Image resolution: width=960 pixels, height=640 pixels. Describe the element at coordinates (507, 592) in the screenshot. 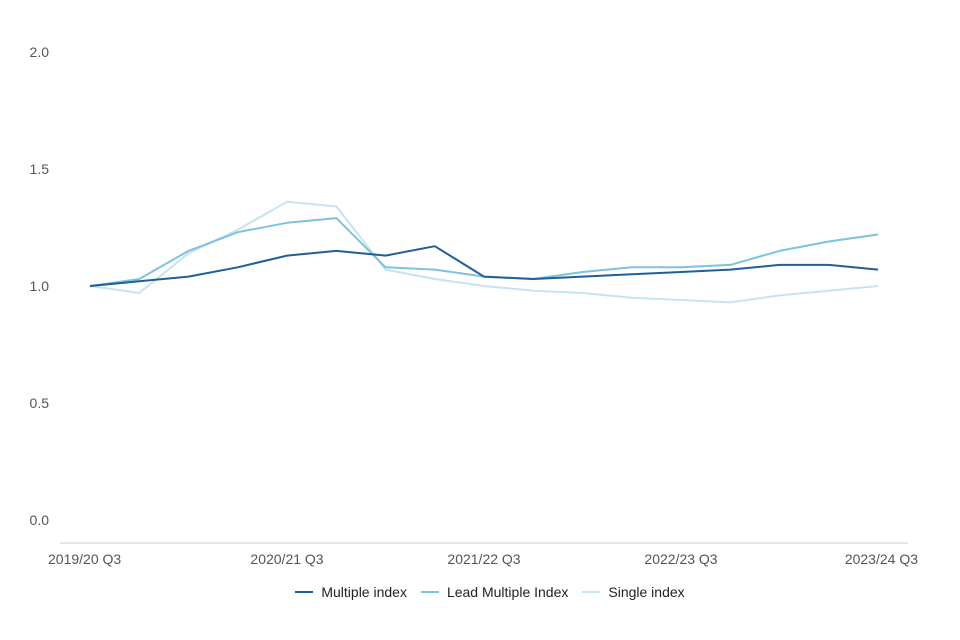

I see `legend-label: Lead Multiple Index` at that location.